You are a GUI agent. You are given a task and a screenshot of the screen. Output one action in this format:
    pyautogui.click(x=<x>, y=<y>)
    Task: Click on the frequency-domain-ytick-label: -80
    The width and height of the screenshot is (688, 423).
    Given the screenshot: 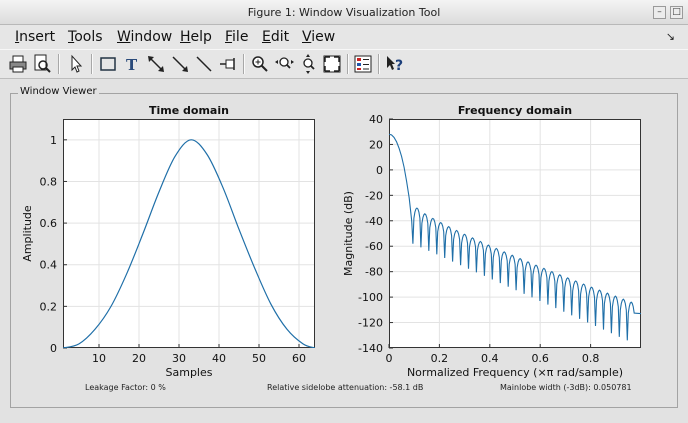 What is the action you would take?
    pyautogui.click(x=374, y=272)
    